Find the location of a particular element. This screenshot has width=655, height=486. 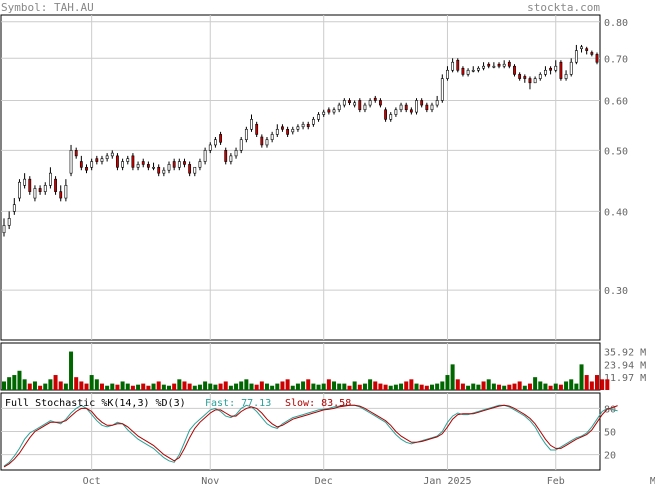

x-tick-label: Jan 2025 is located at coordinates (447, 481).